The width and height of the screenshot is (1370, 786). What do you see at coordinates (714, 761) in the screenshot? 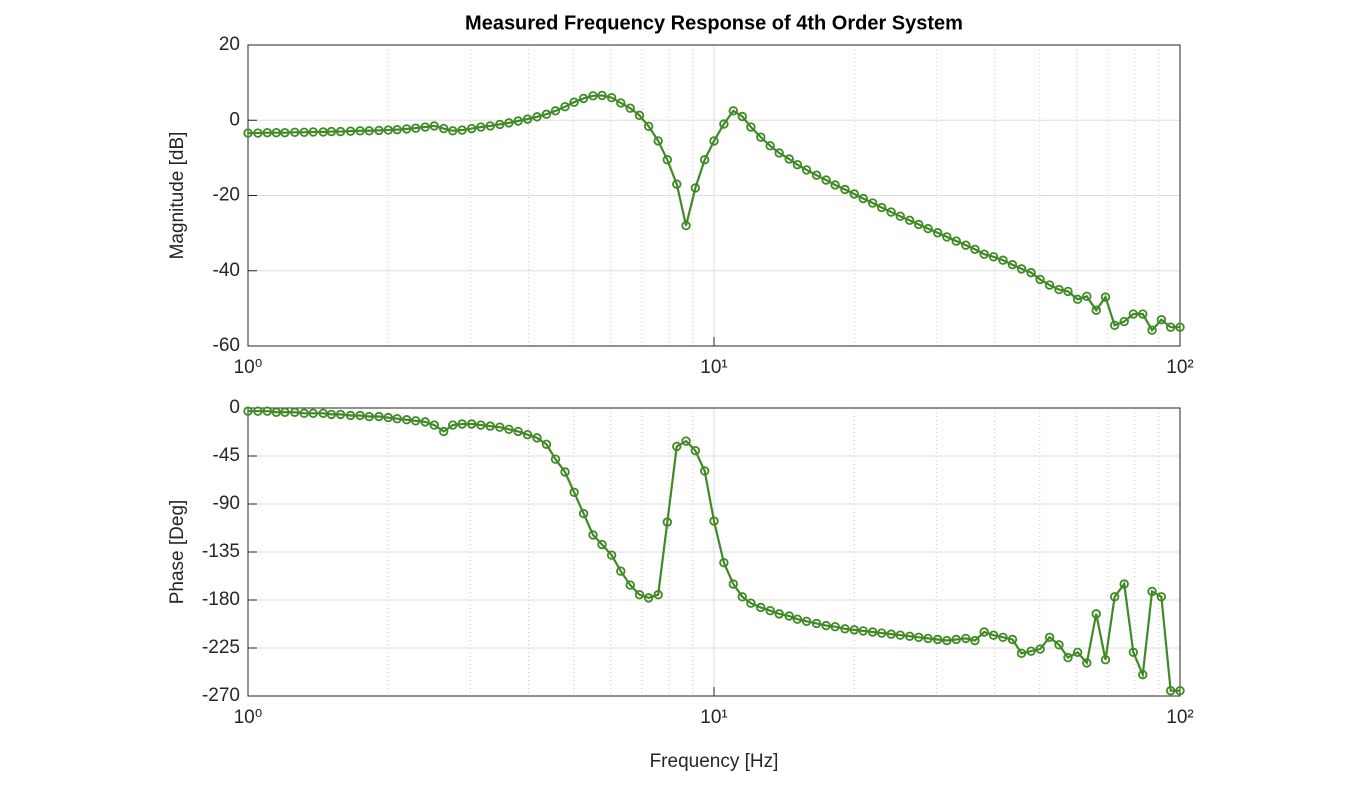
I see `x-axis-label: Frequency [Hz]` at bounding box center [714, 761].